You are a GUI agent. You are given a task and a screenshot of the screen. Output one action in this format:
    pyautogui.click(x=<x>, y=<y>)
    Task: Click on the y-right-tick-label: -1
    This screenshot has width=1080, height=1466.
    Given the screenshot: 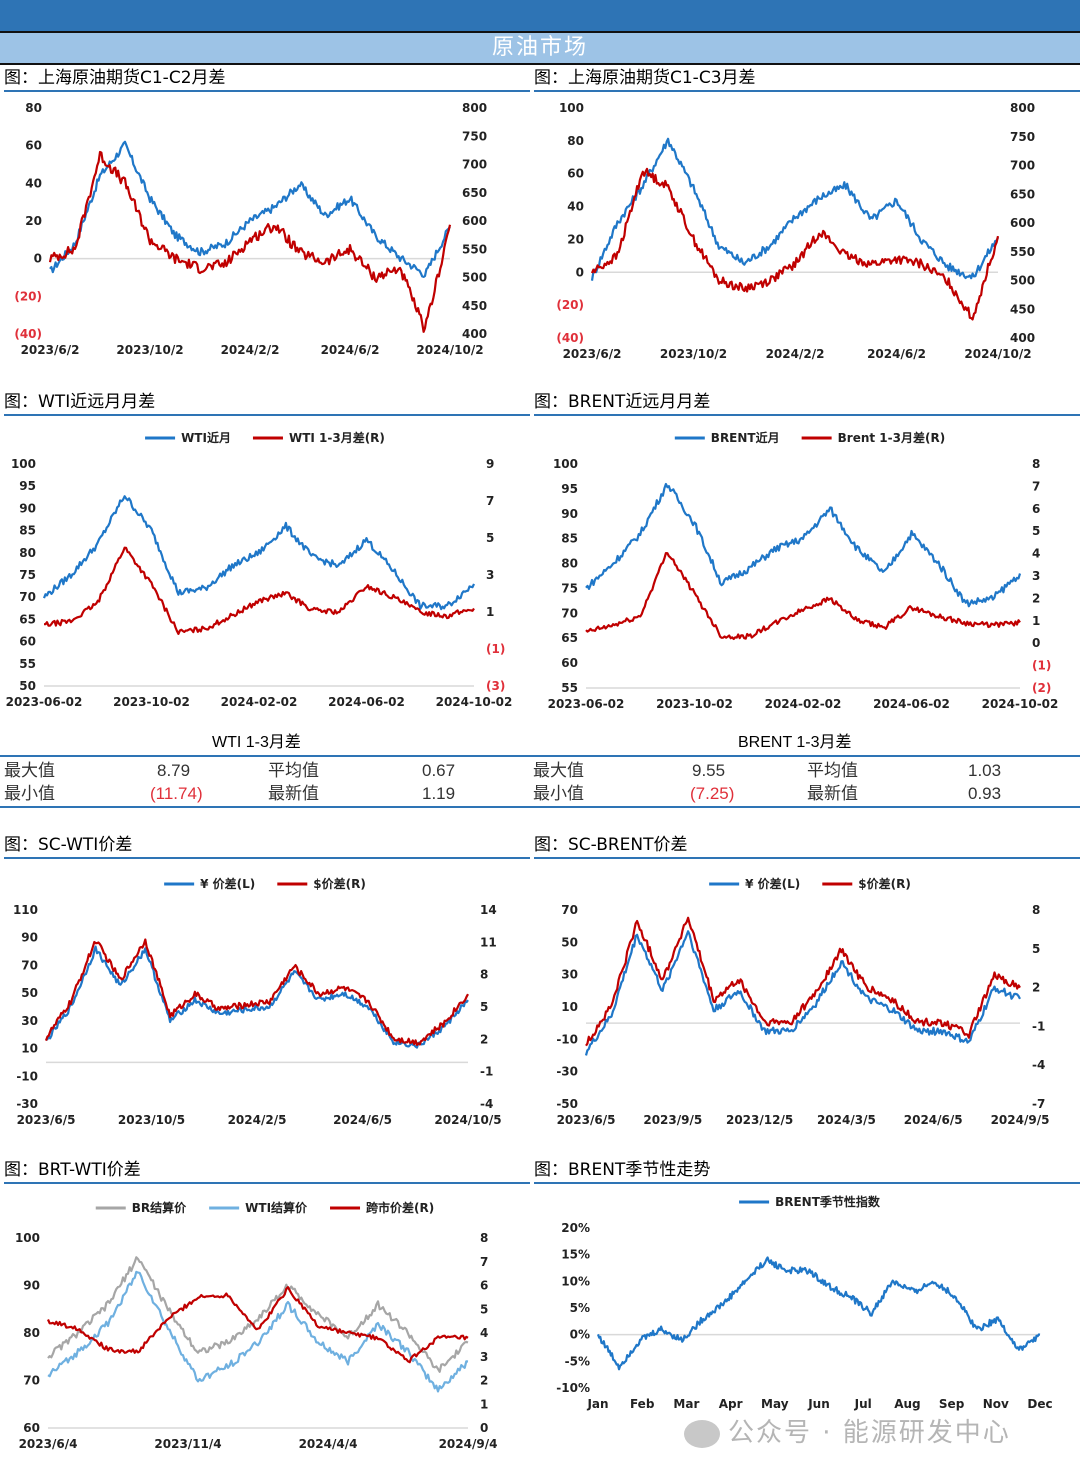 What is the action you would take?
    pyautogui.click(x=486, y=1072)
    